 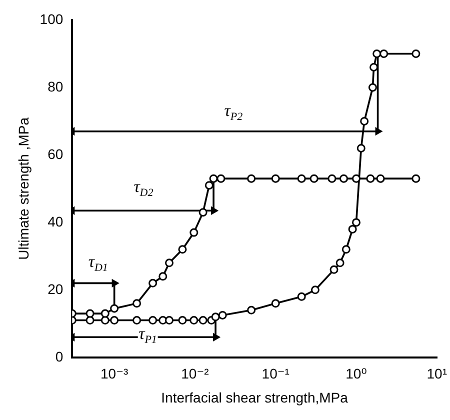 What do you see at coordinates (52, 18) in the screenshot?
I see `y-tick-label: 100` at bounding box center [52, 18].